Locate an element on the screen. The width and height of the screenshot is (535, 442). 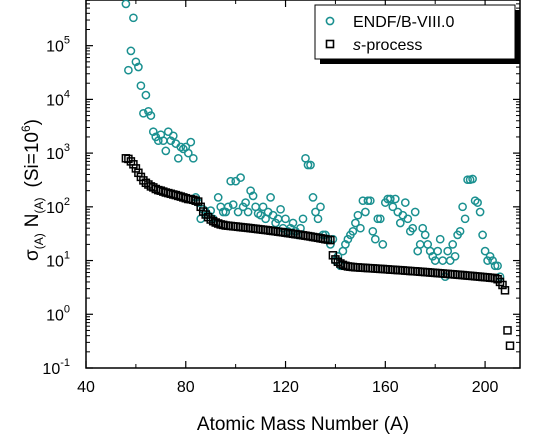
legend: ENDF/B-VIII.0 s-process is located at coordinates (417, 34).